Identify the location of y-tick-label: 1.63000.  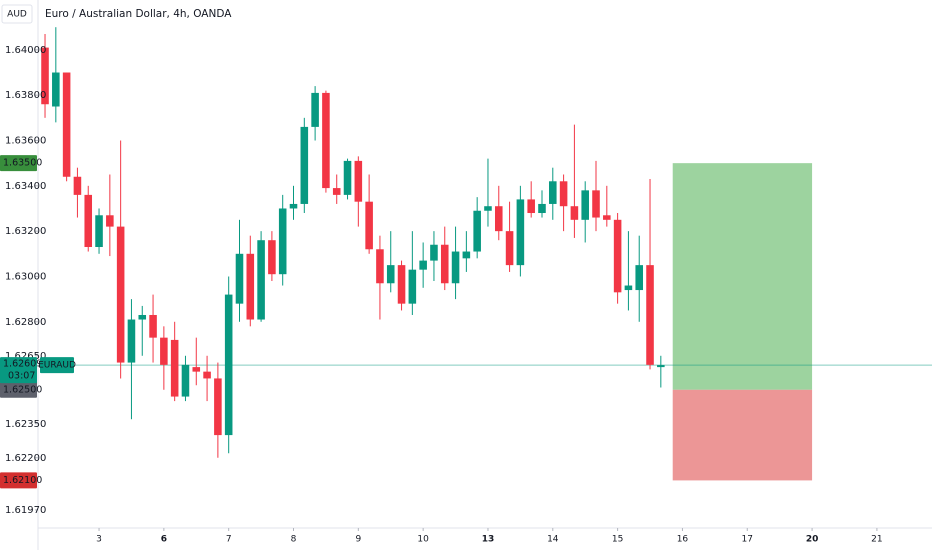
(25, 276).